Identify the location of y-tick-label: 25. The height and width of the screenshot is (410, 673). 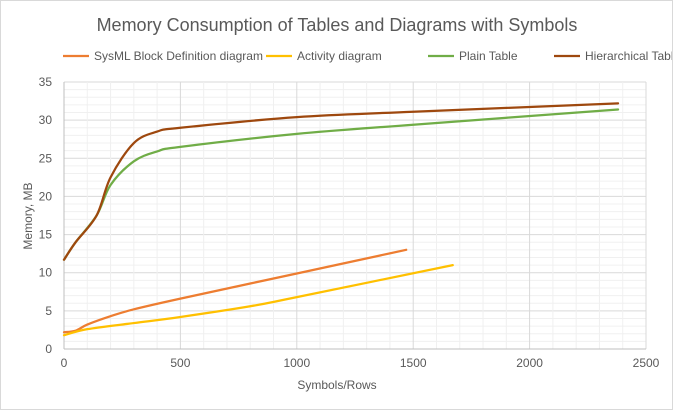
(46, 158).